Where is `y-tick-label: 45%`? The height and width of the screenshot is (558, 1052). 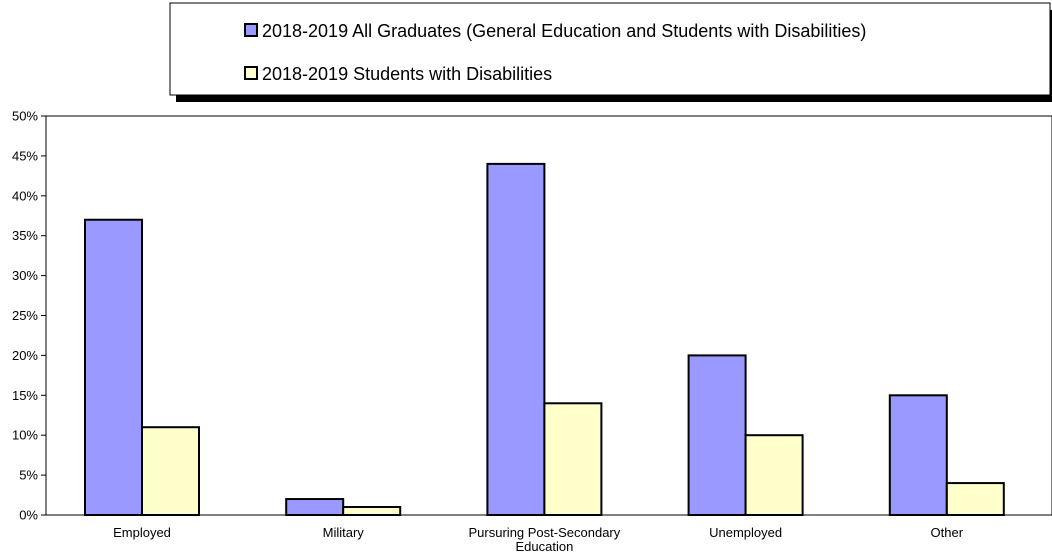
y-tick-label: 45% is located at coordinates (25, 155).